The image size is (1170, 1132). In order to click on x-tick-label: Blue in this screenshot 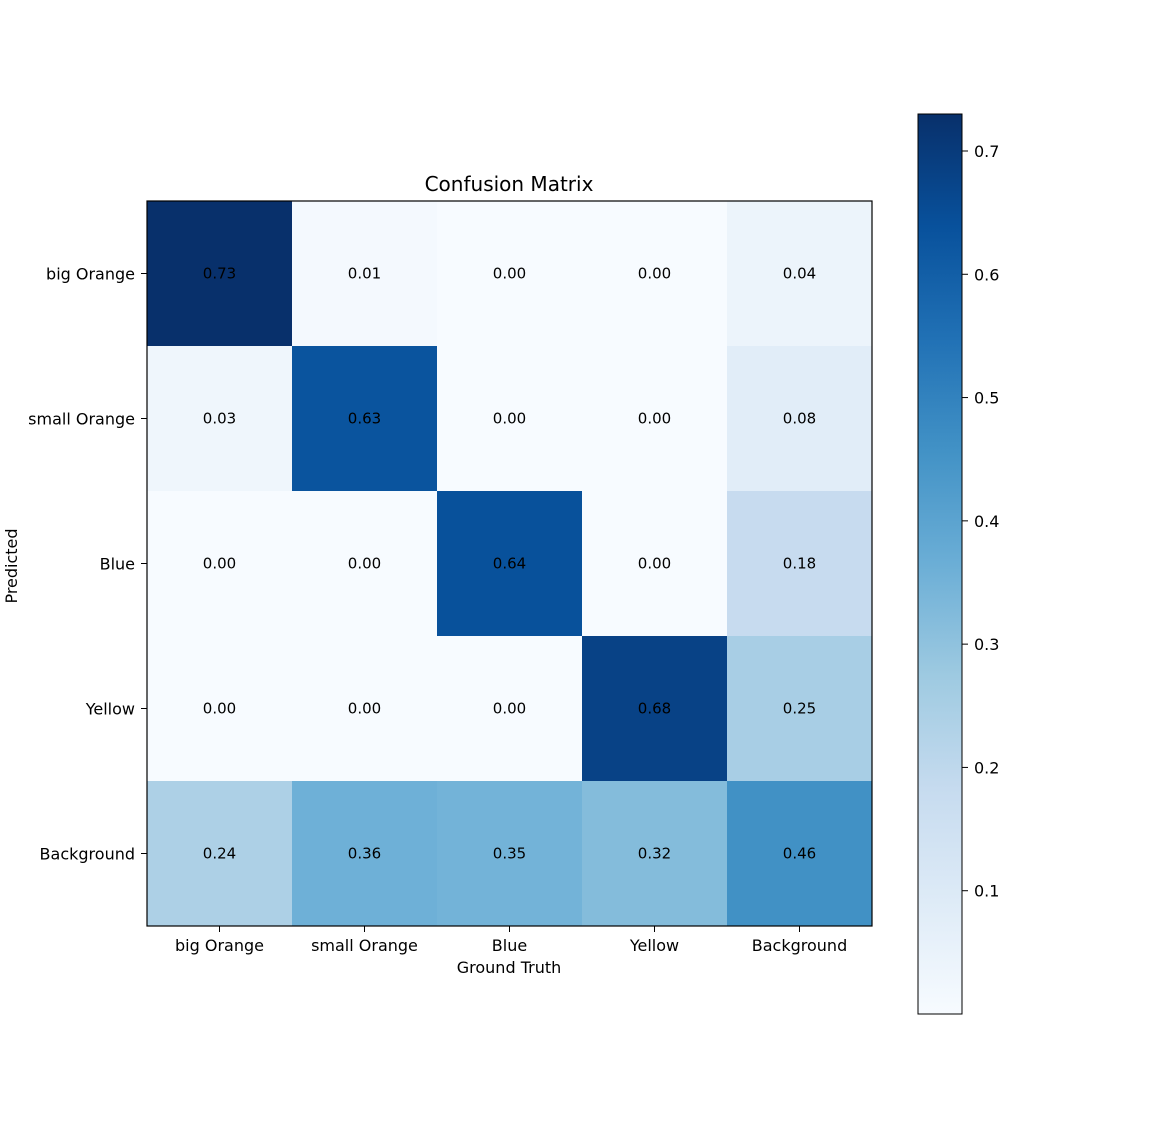, I will do `click(509, 945)`.